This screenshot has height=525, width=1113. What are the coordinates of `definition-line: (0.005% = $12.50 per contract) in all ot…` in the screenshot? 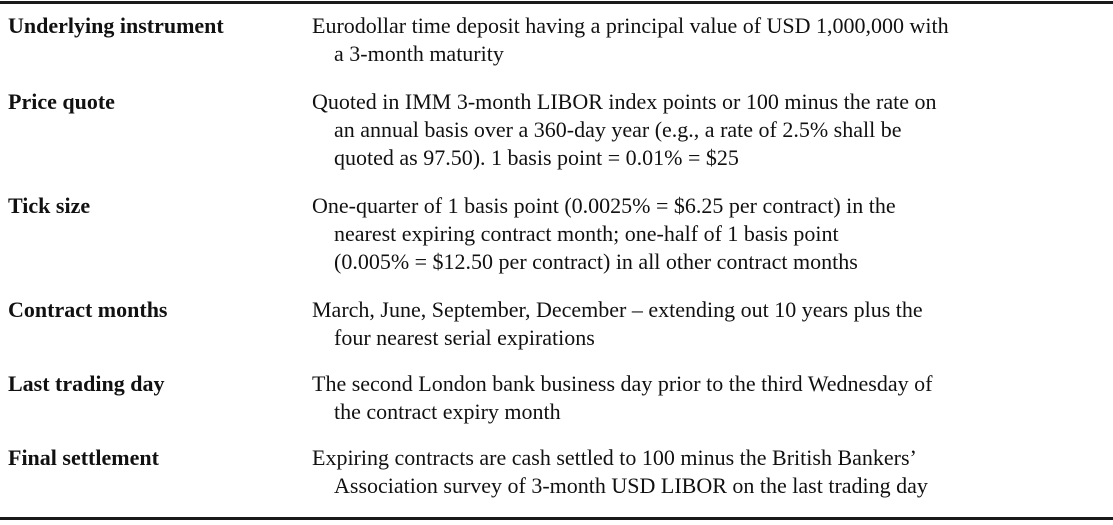 It's located at (596, 261).